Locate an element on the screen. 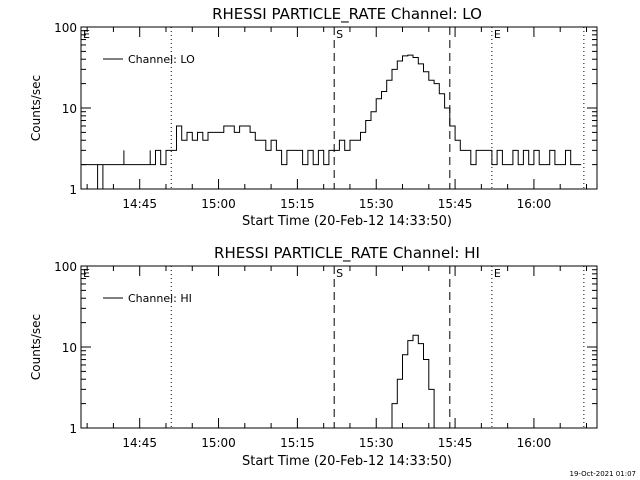 This screenshot has height=480, width=640. legend: Channel: LO is located at coordinates (149, 59).